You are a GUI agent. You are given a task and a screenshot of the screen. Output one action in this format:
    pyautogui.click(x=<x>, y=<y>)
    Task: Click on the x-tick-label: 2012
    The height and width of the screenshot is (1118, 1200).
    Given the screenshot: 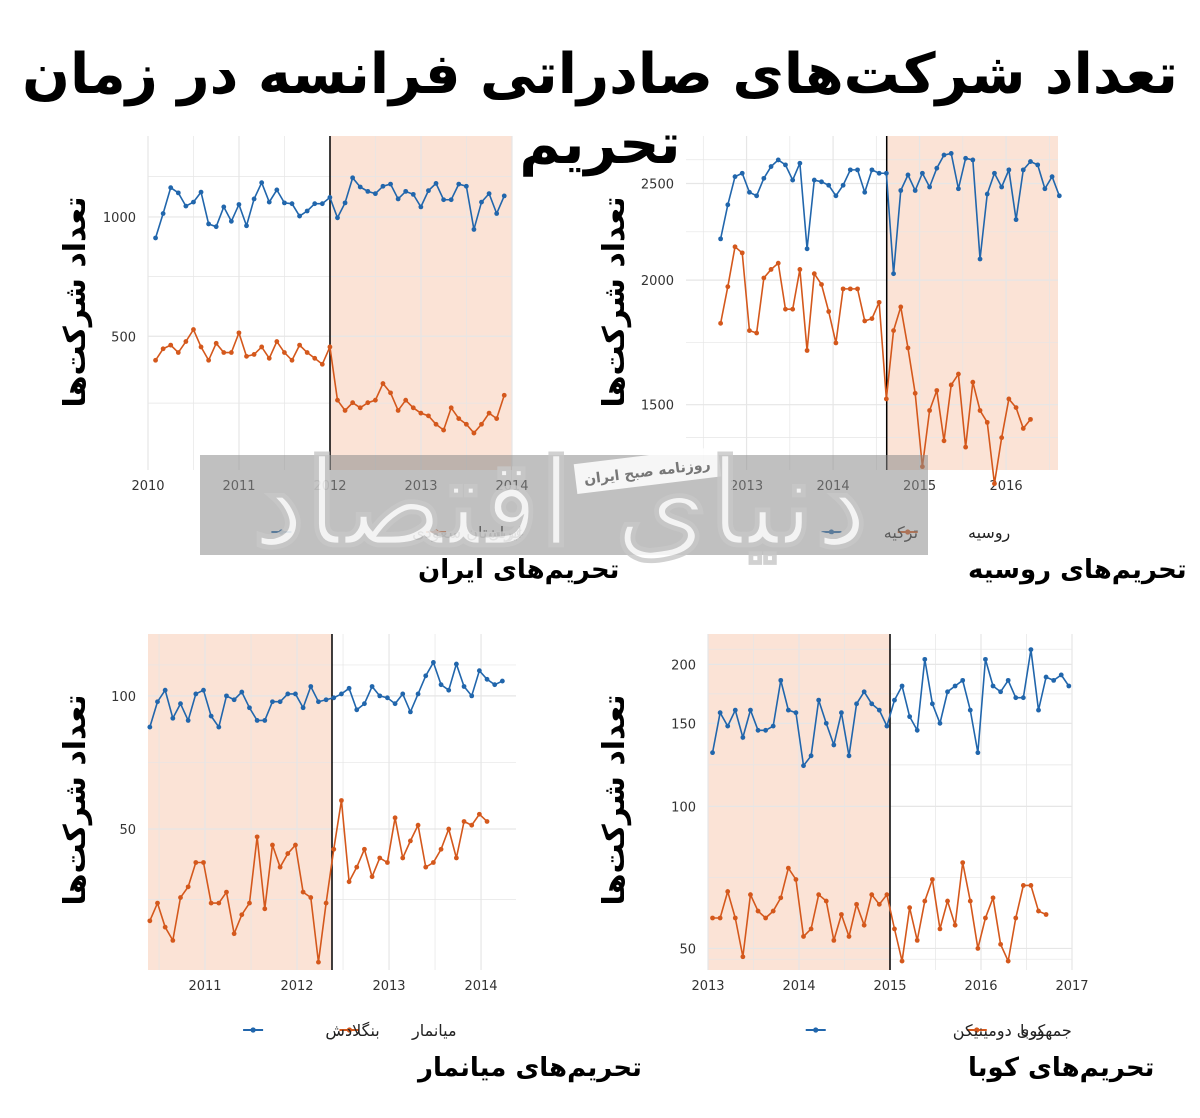 What is the action you would take?
    pyautogui.click(x=296, y=986)
    